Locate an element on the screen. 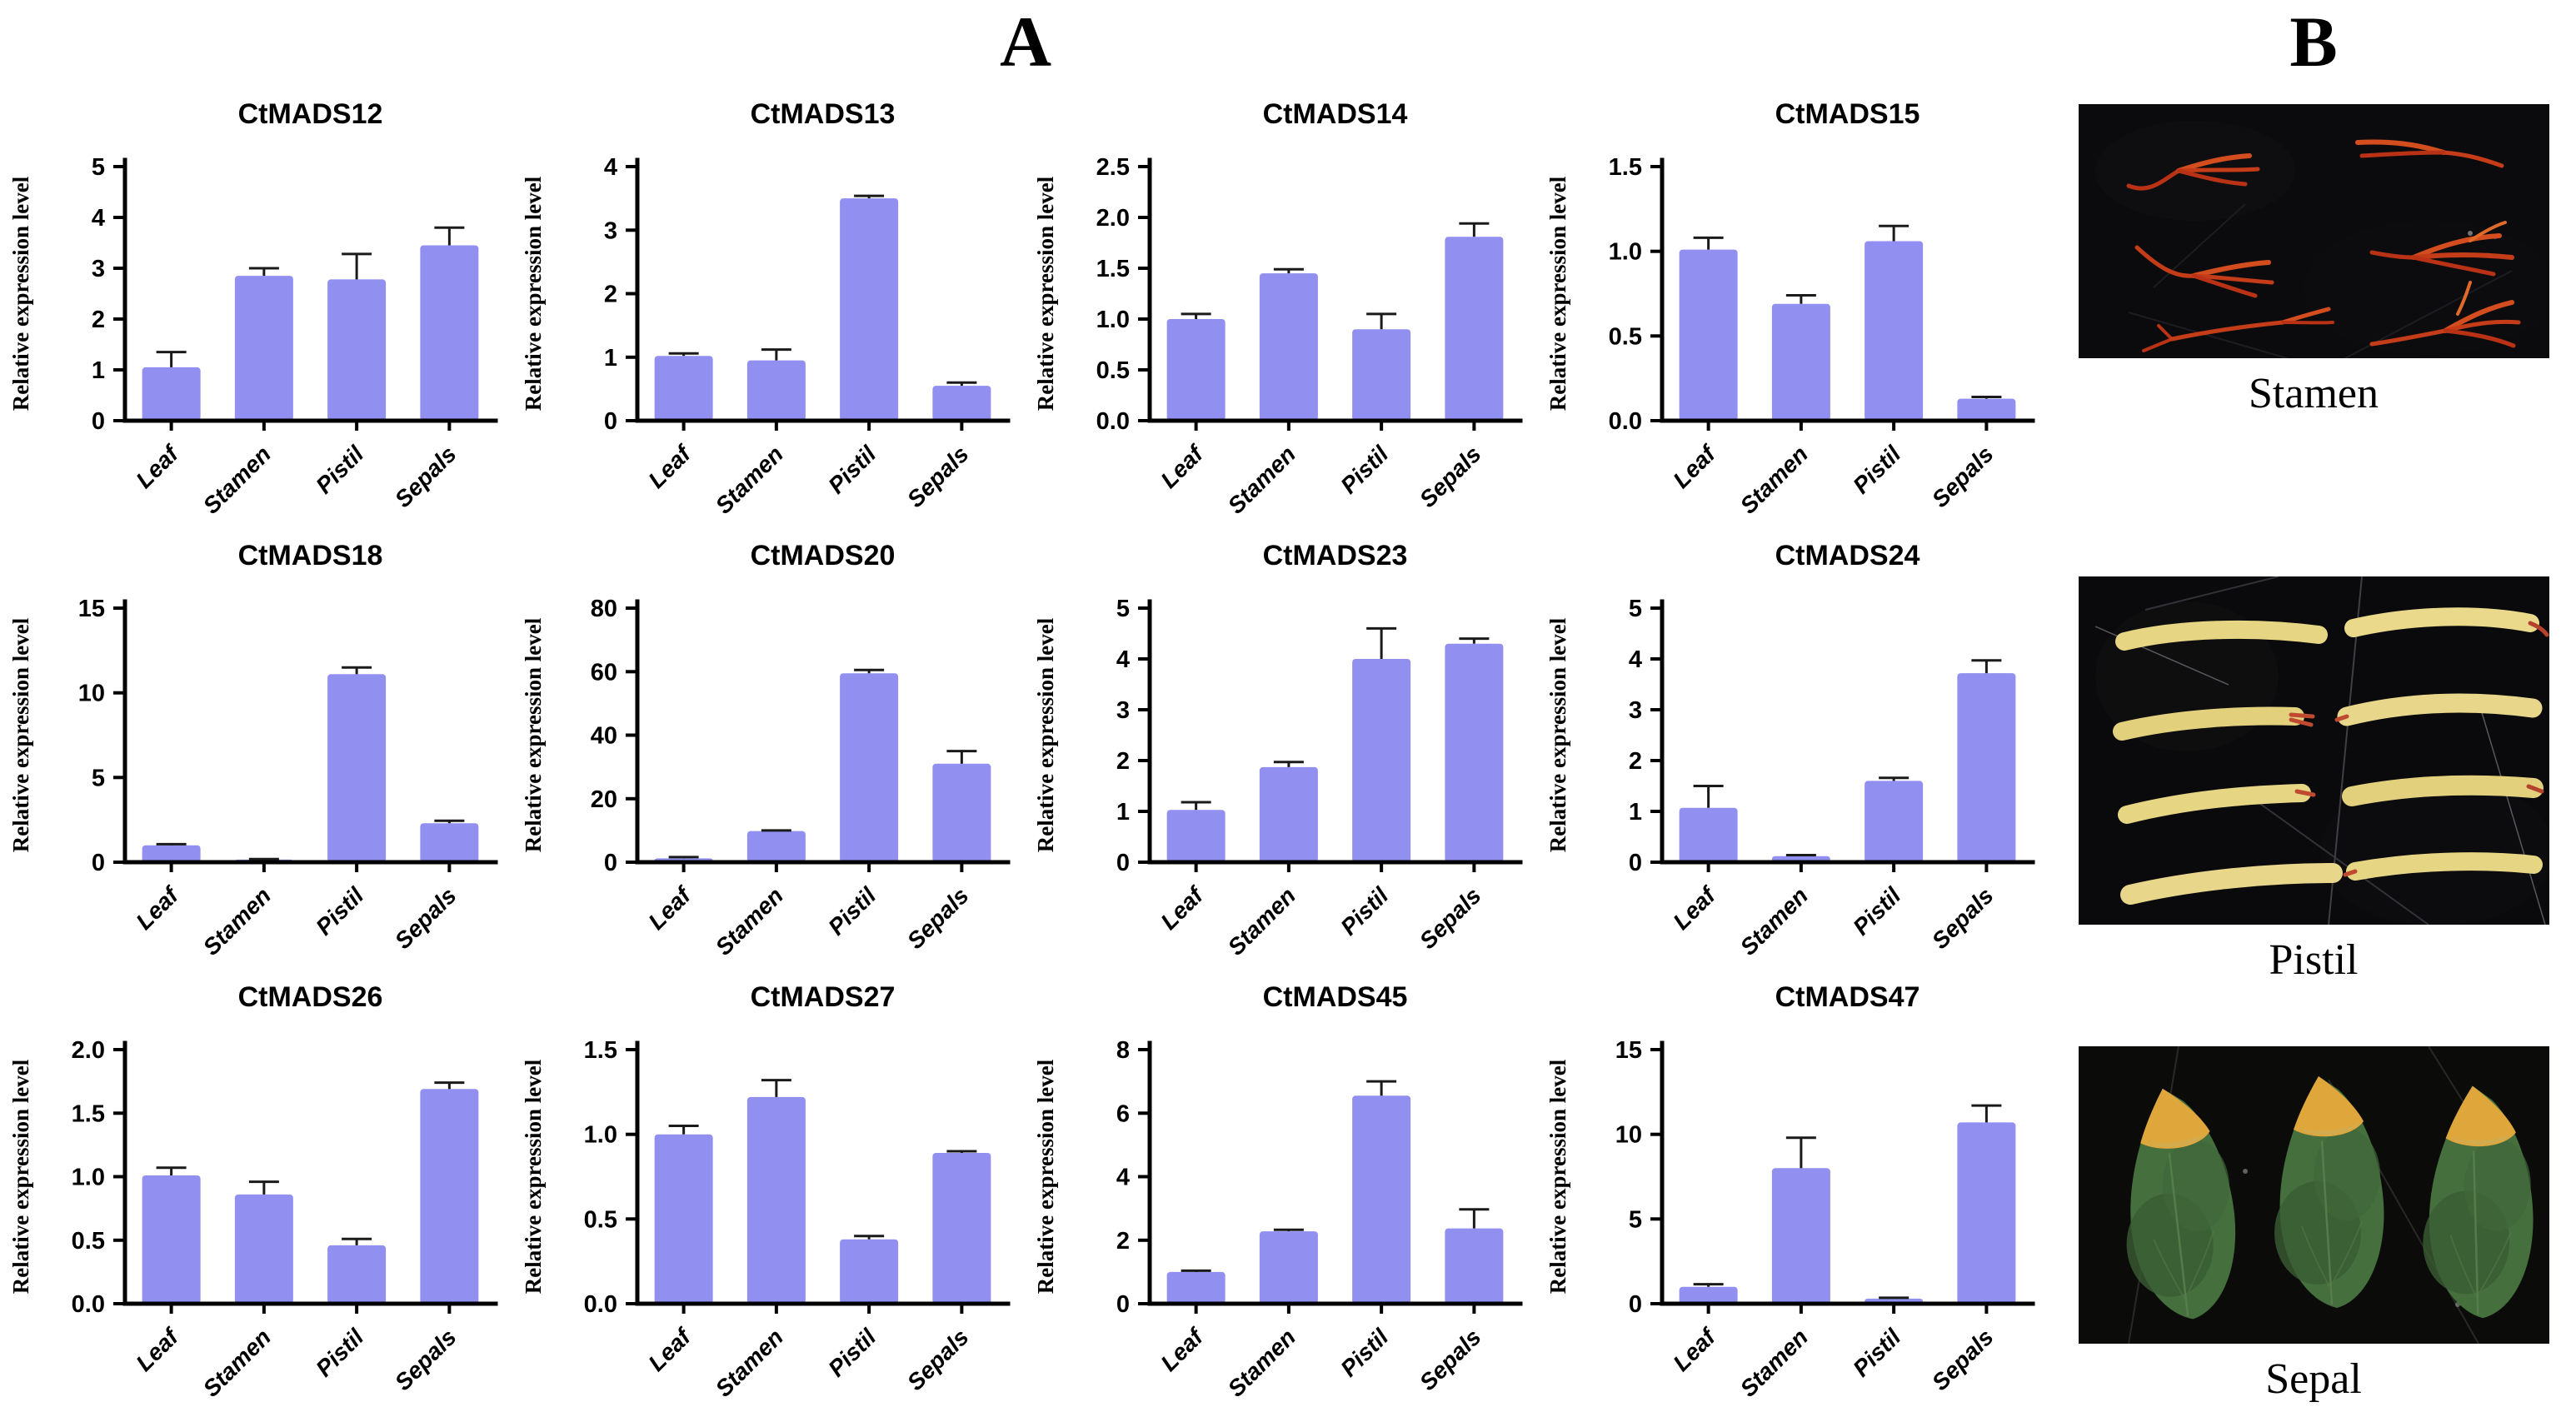 This screenshot has height=1412, width=2576. y-tick-label: 1 is located at coordinates (610, 358).